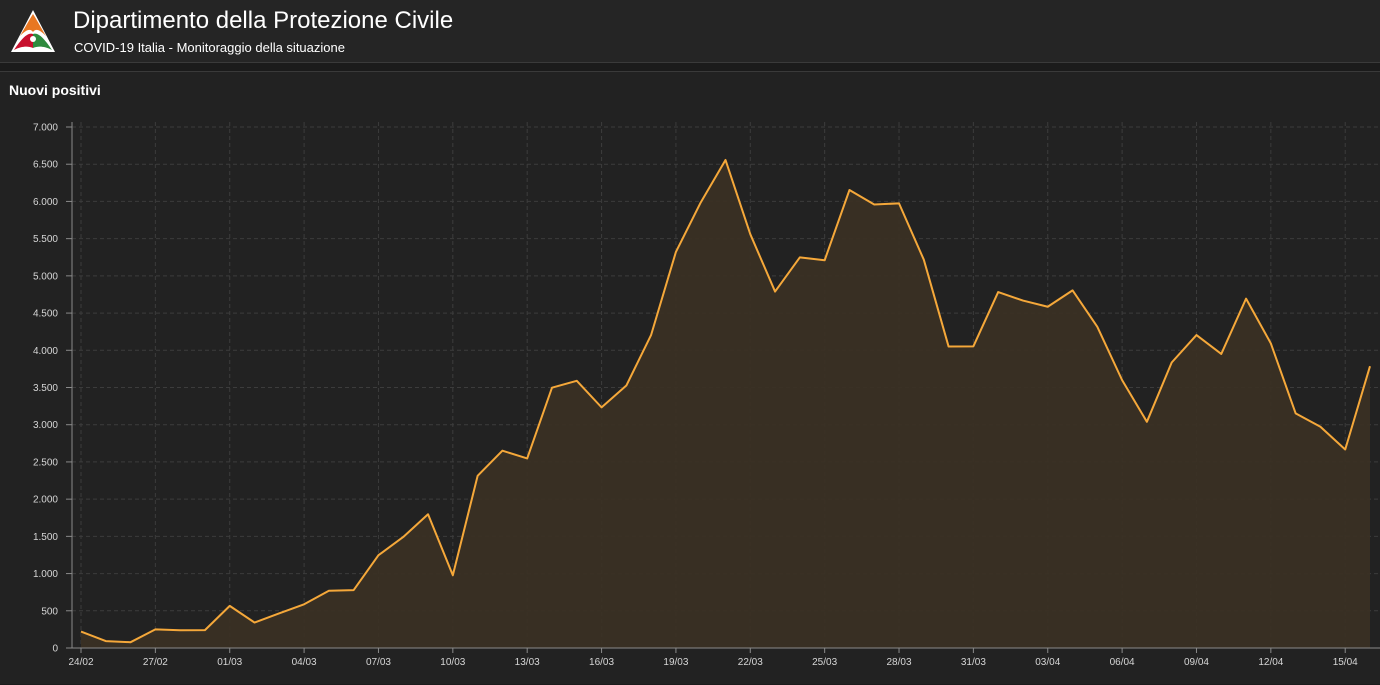 The image size is (1380, 685). I want to click on x-tick-label: 13/03, so click(527, 662).